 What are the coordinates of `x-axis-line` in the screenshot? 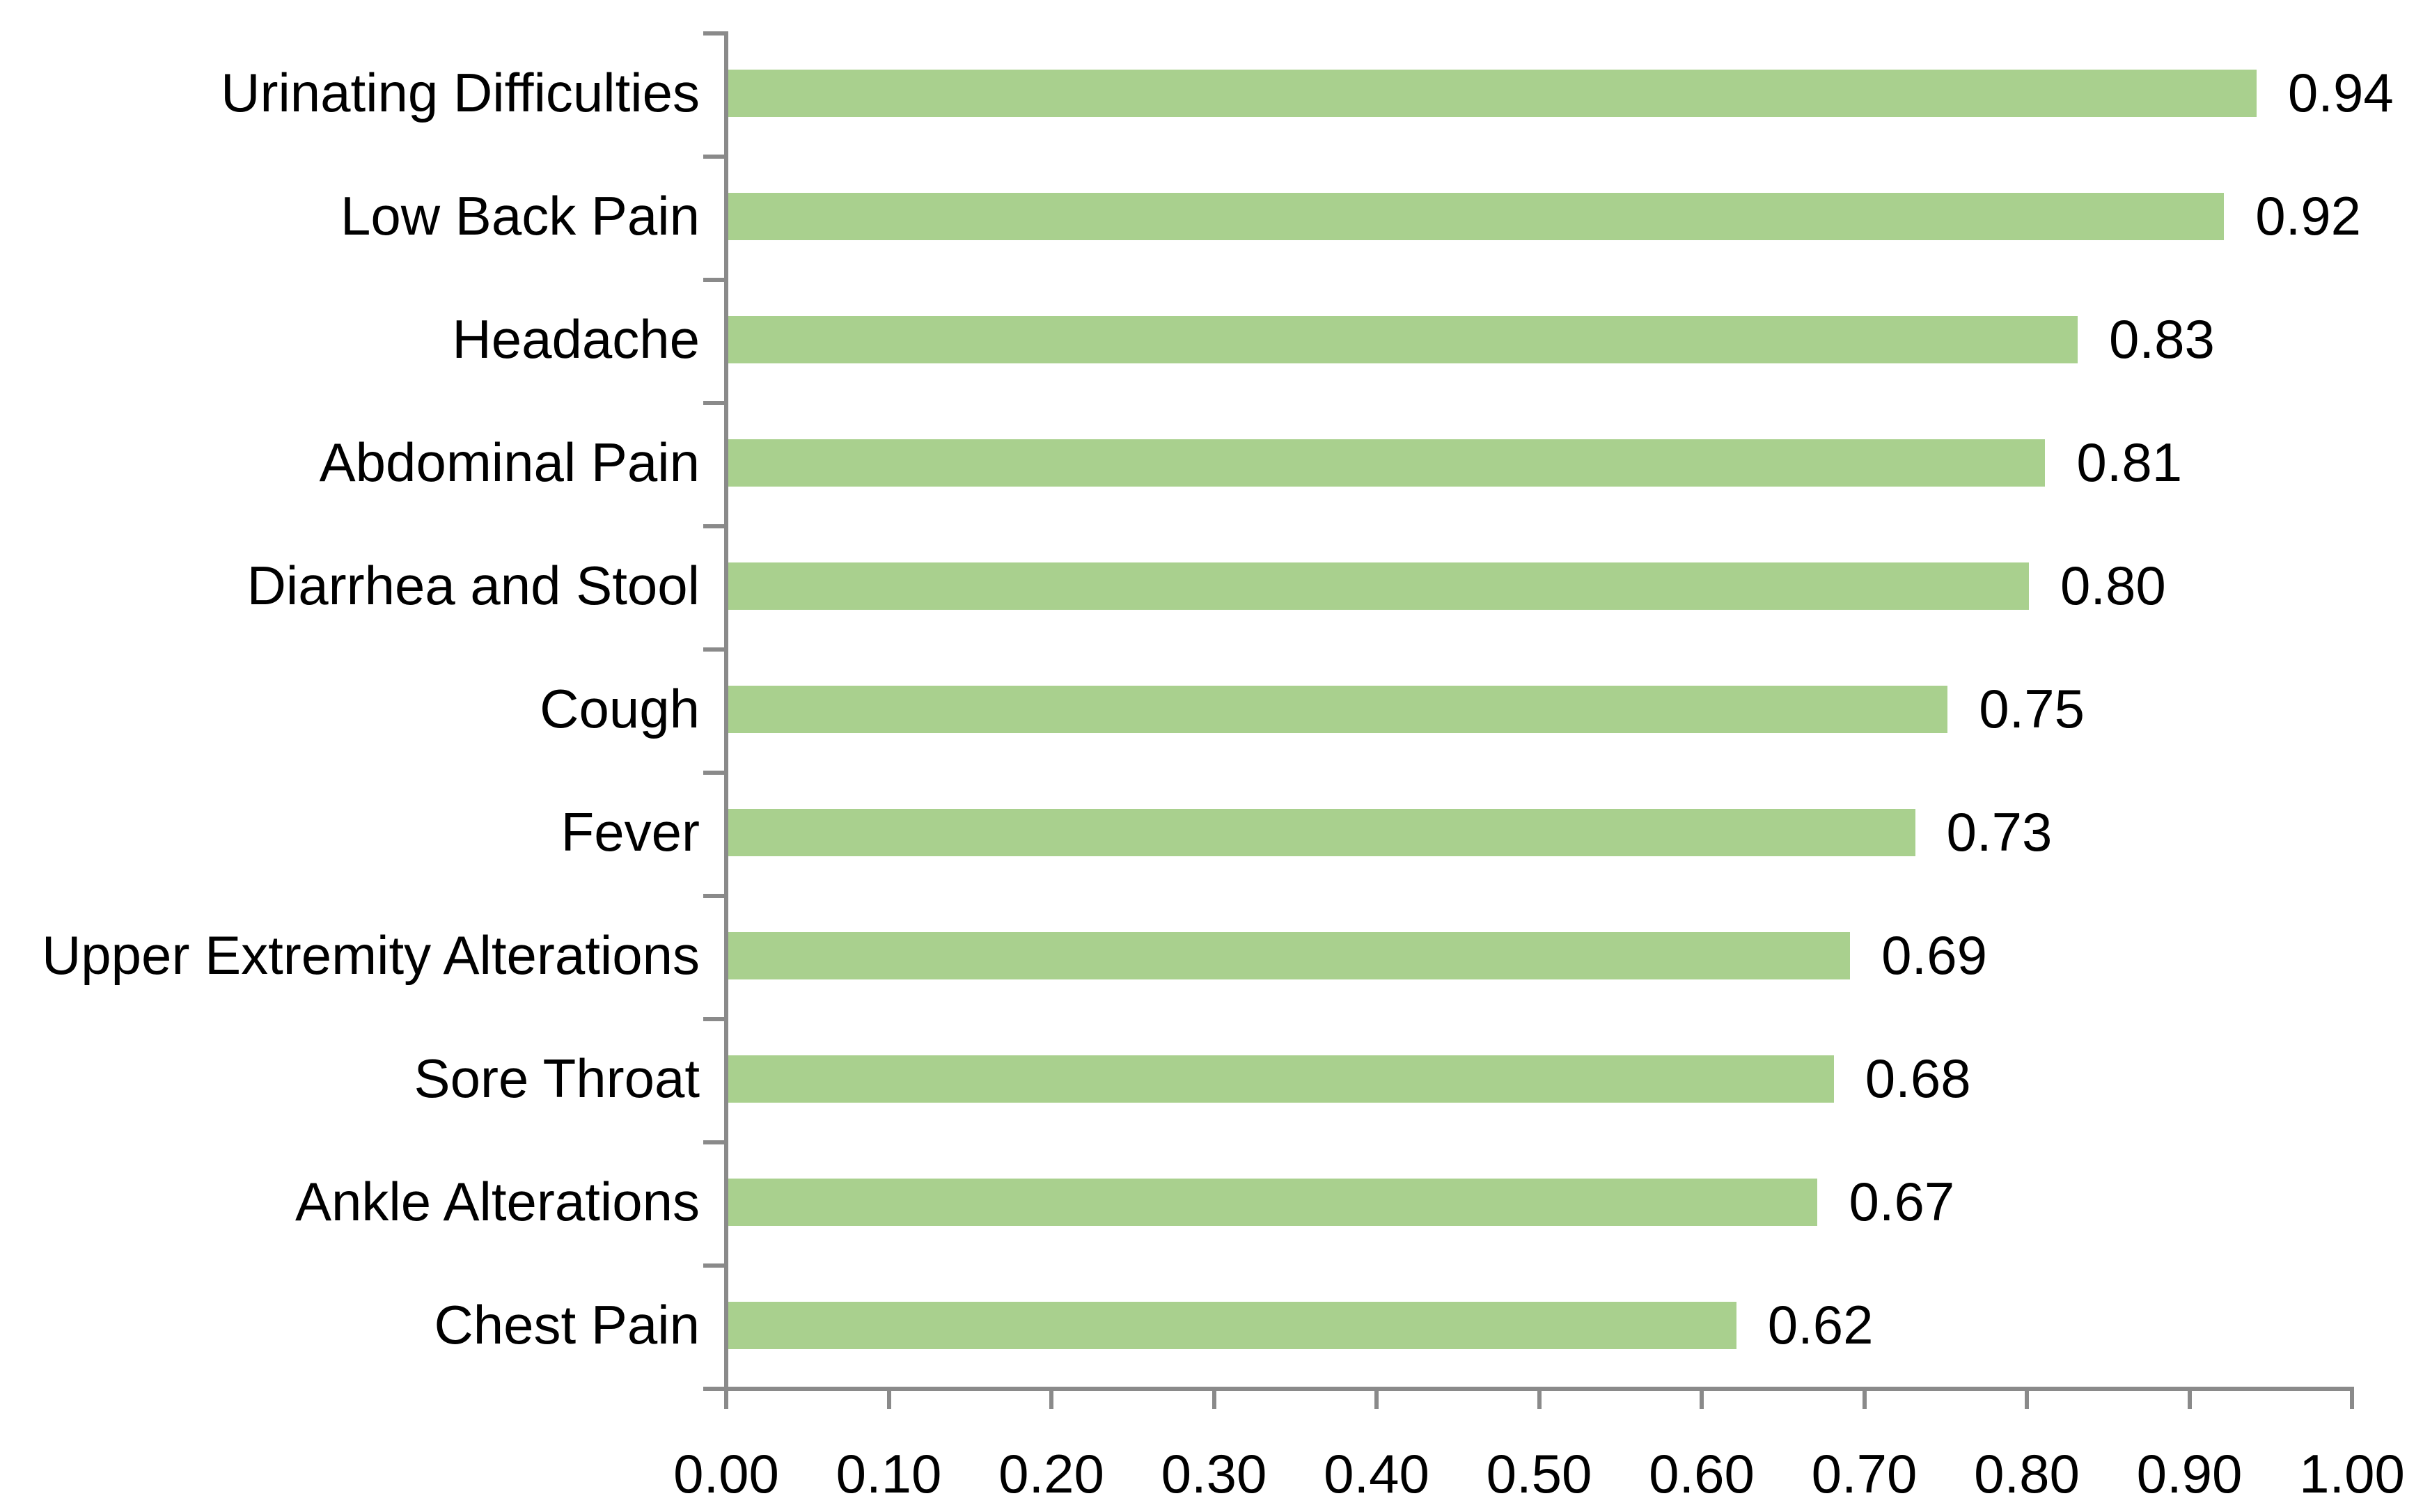 It's located at (1539, 1389).